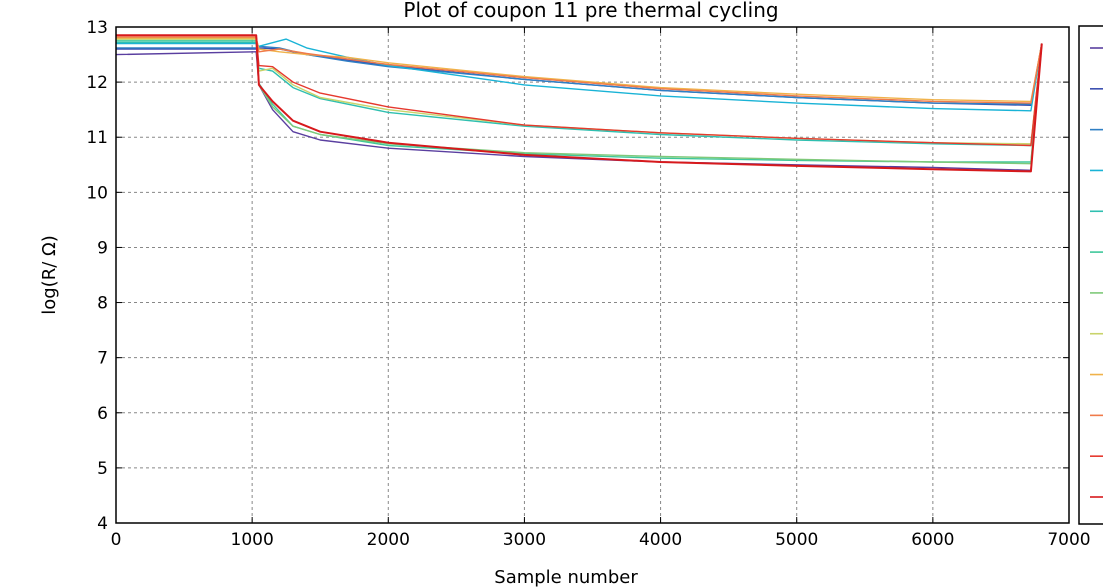 Image resolution: width=1103 pixels, height=588 pixels. What do you see at coordinates (102, 248) in the screenshot?
I see `y-tick-label: 9` at bounding box center [102, 248].